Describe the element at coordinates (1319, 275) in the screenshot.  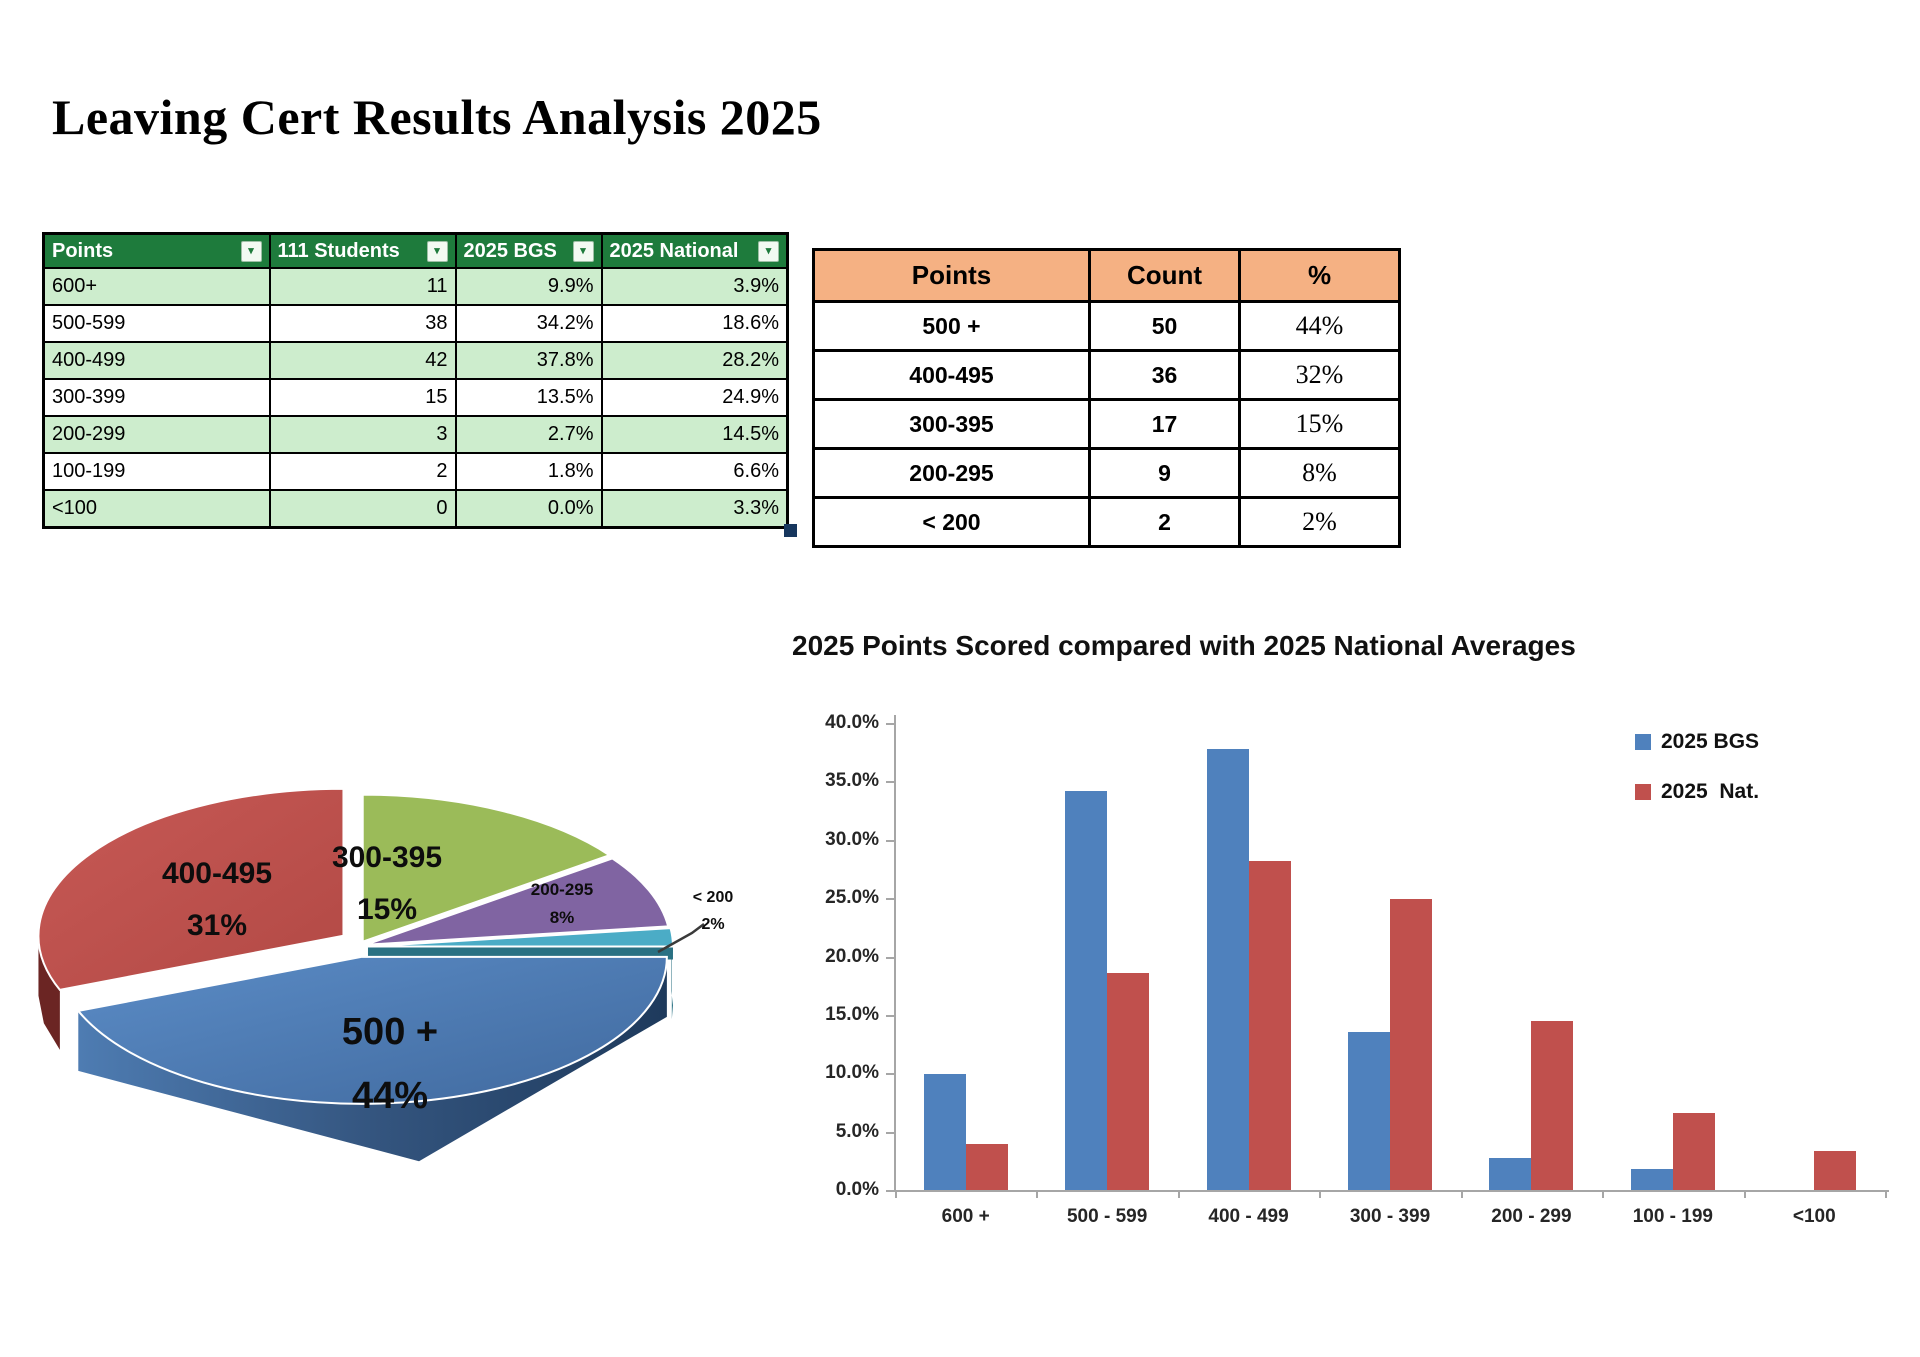
I see `summary-header-cell: %` at that location.